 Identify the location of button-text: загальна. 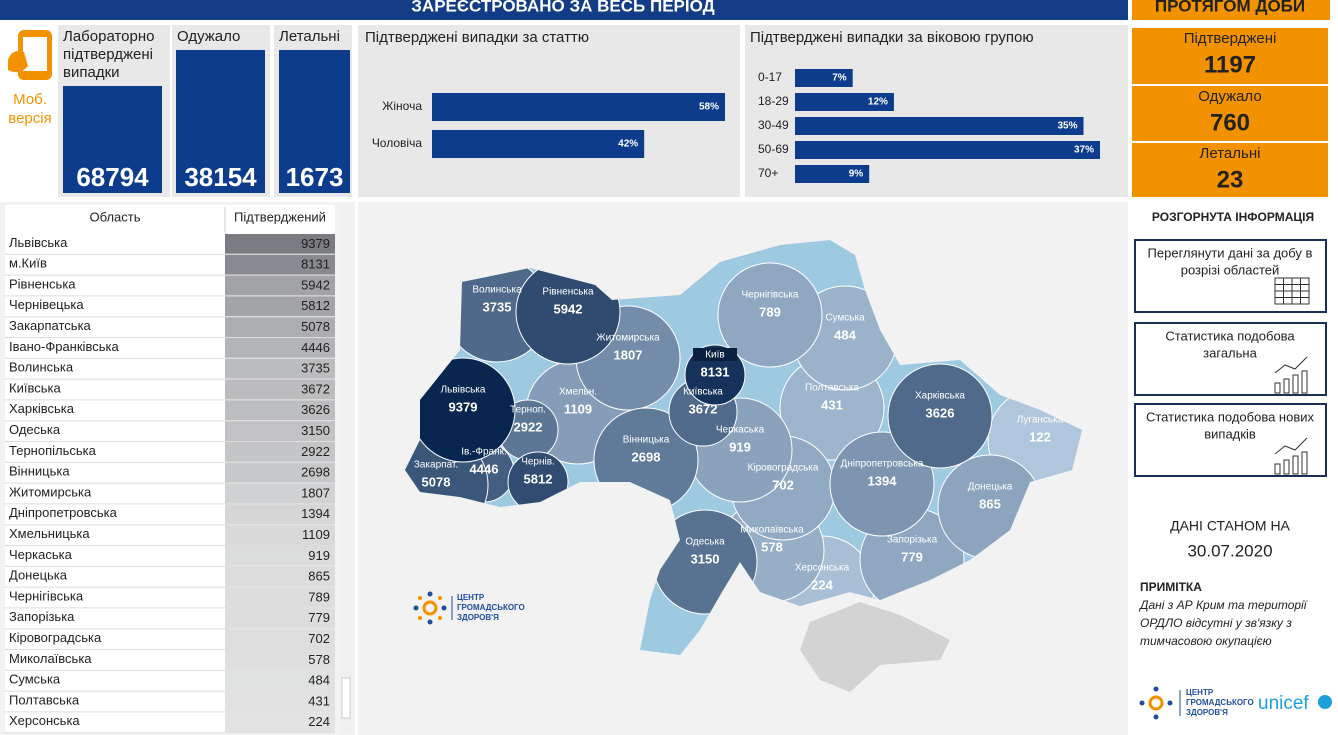
(1230, 352).